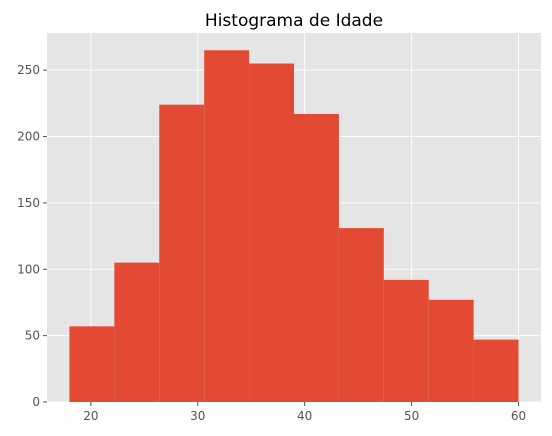 The height and width of the screenshot is (436, 552). I want to click on x-tick-label: 40, so click(304, 416).